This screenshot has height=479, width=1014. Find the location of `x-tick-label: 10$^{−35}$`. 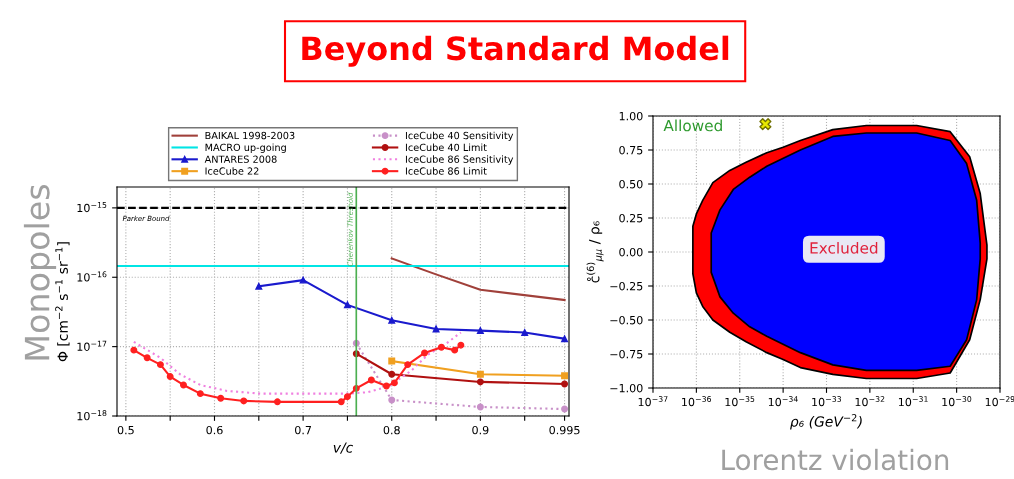

x-tick-label: 10$^{−35}$ is located at coordinates (740, 401).